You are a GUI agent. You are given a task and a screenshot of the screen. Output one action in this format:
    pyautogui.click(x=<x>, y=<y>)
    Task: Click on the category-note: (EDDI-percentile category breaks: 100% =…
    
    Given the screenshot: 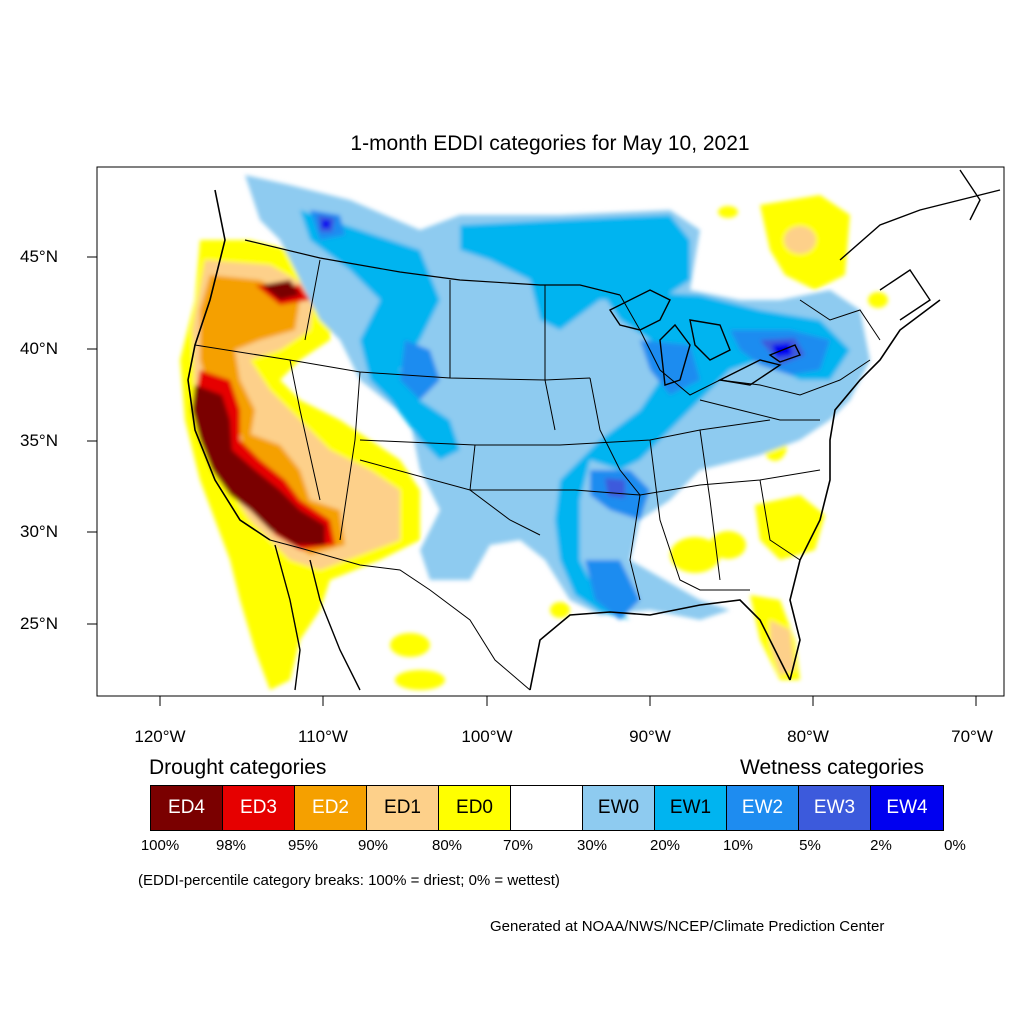 What is the action you would take?
    pyautogui.click(x=349, y=880)
    